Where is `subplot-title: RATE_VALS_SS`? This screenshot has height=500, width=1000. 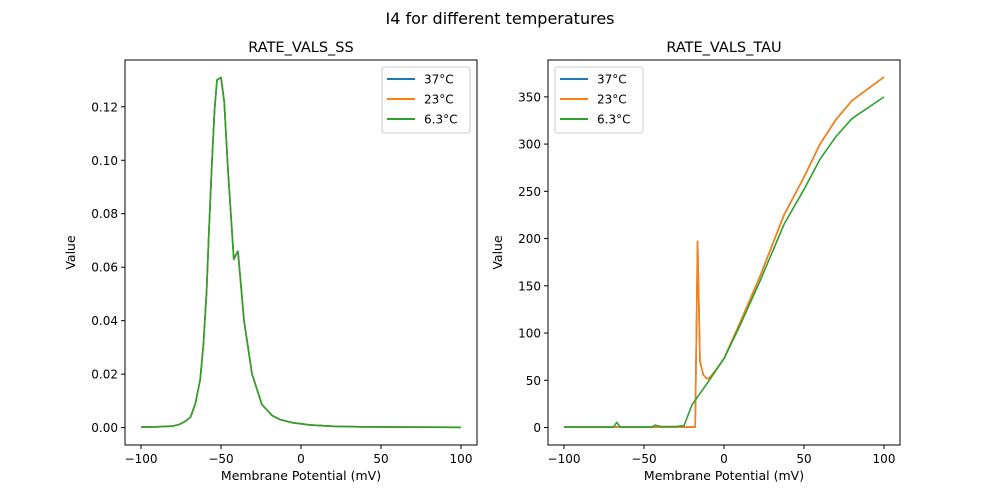
subplot-title: RATE_VALS_SS is located at coordinates (300, 48).